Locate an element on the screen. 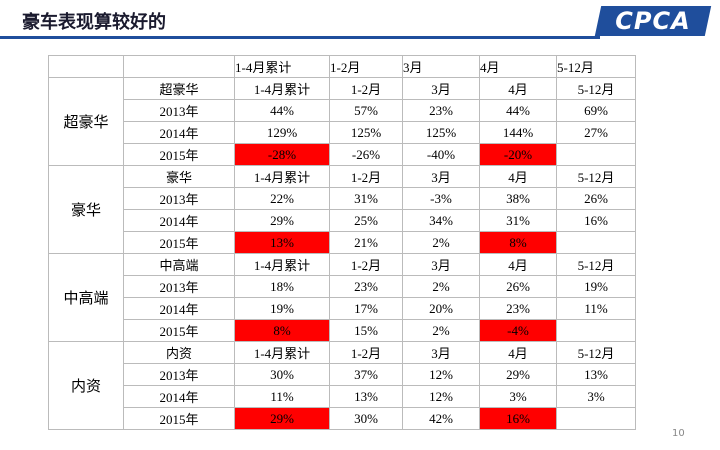  slide-title: 豪车表现算较好的 is located at coordinates (94, 22).